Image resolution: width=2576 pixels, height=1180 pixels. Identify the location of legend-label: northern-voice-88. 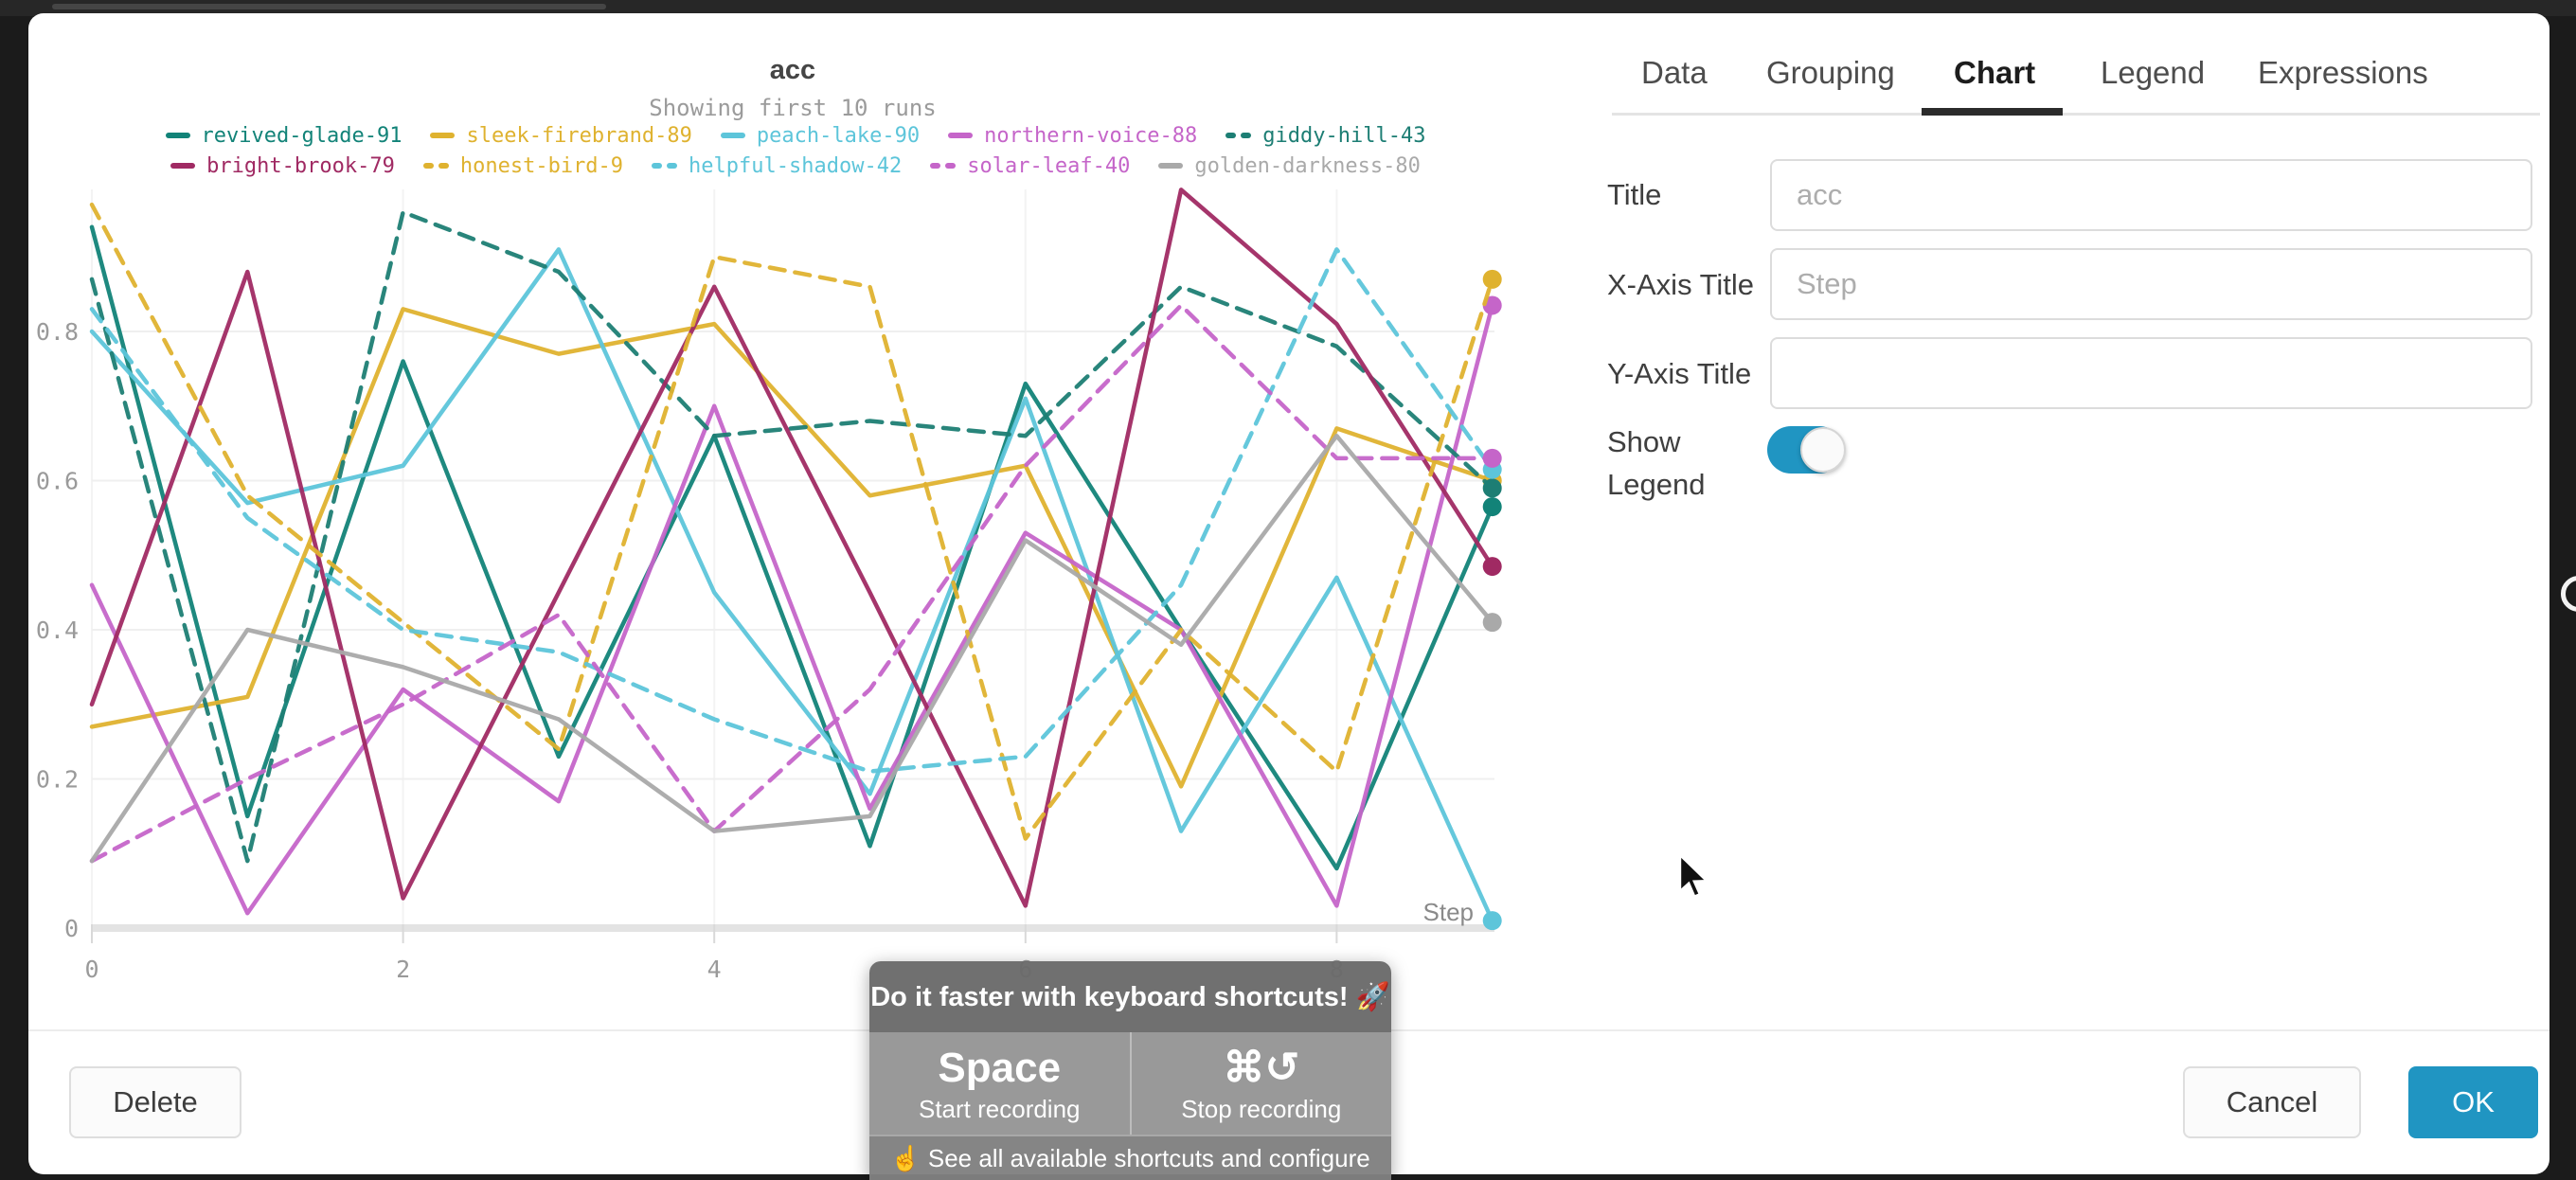
(1091, 135).